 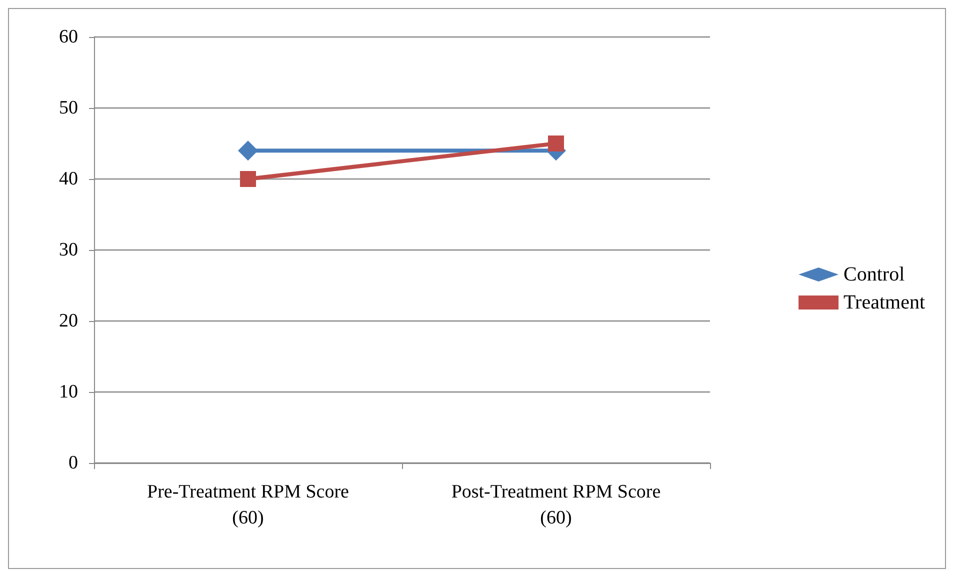 I want to click on y-tick-label: 20, so click(x=68, y=321).